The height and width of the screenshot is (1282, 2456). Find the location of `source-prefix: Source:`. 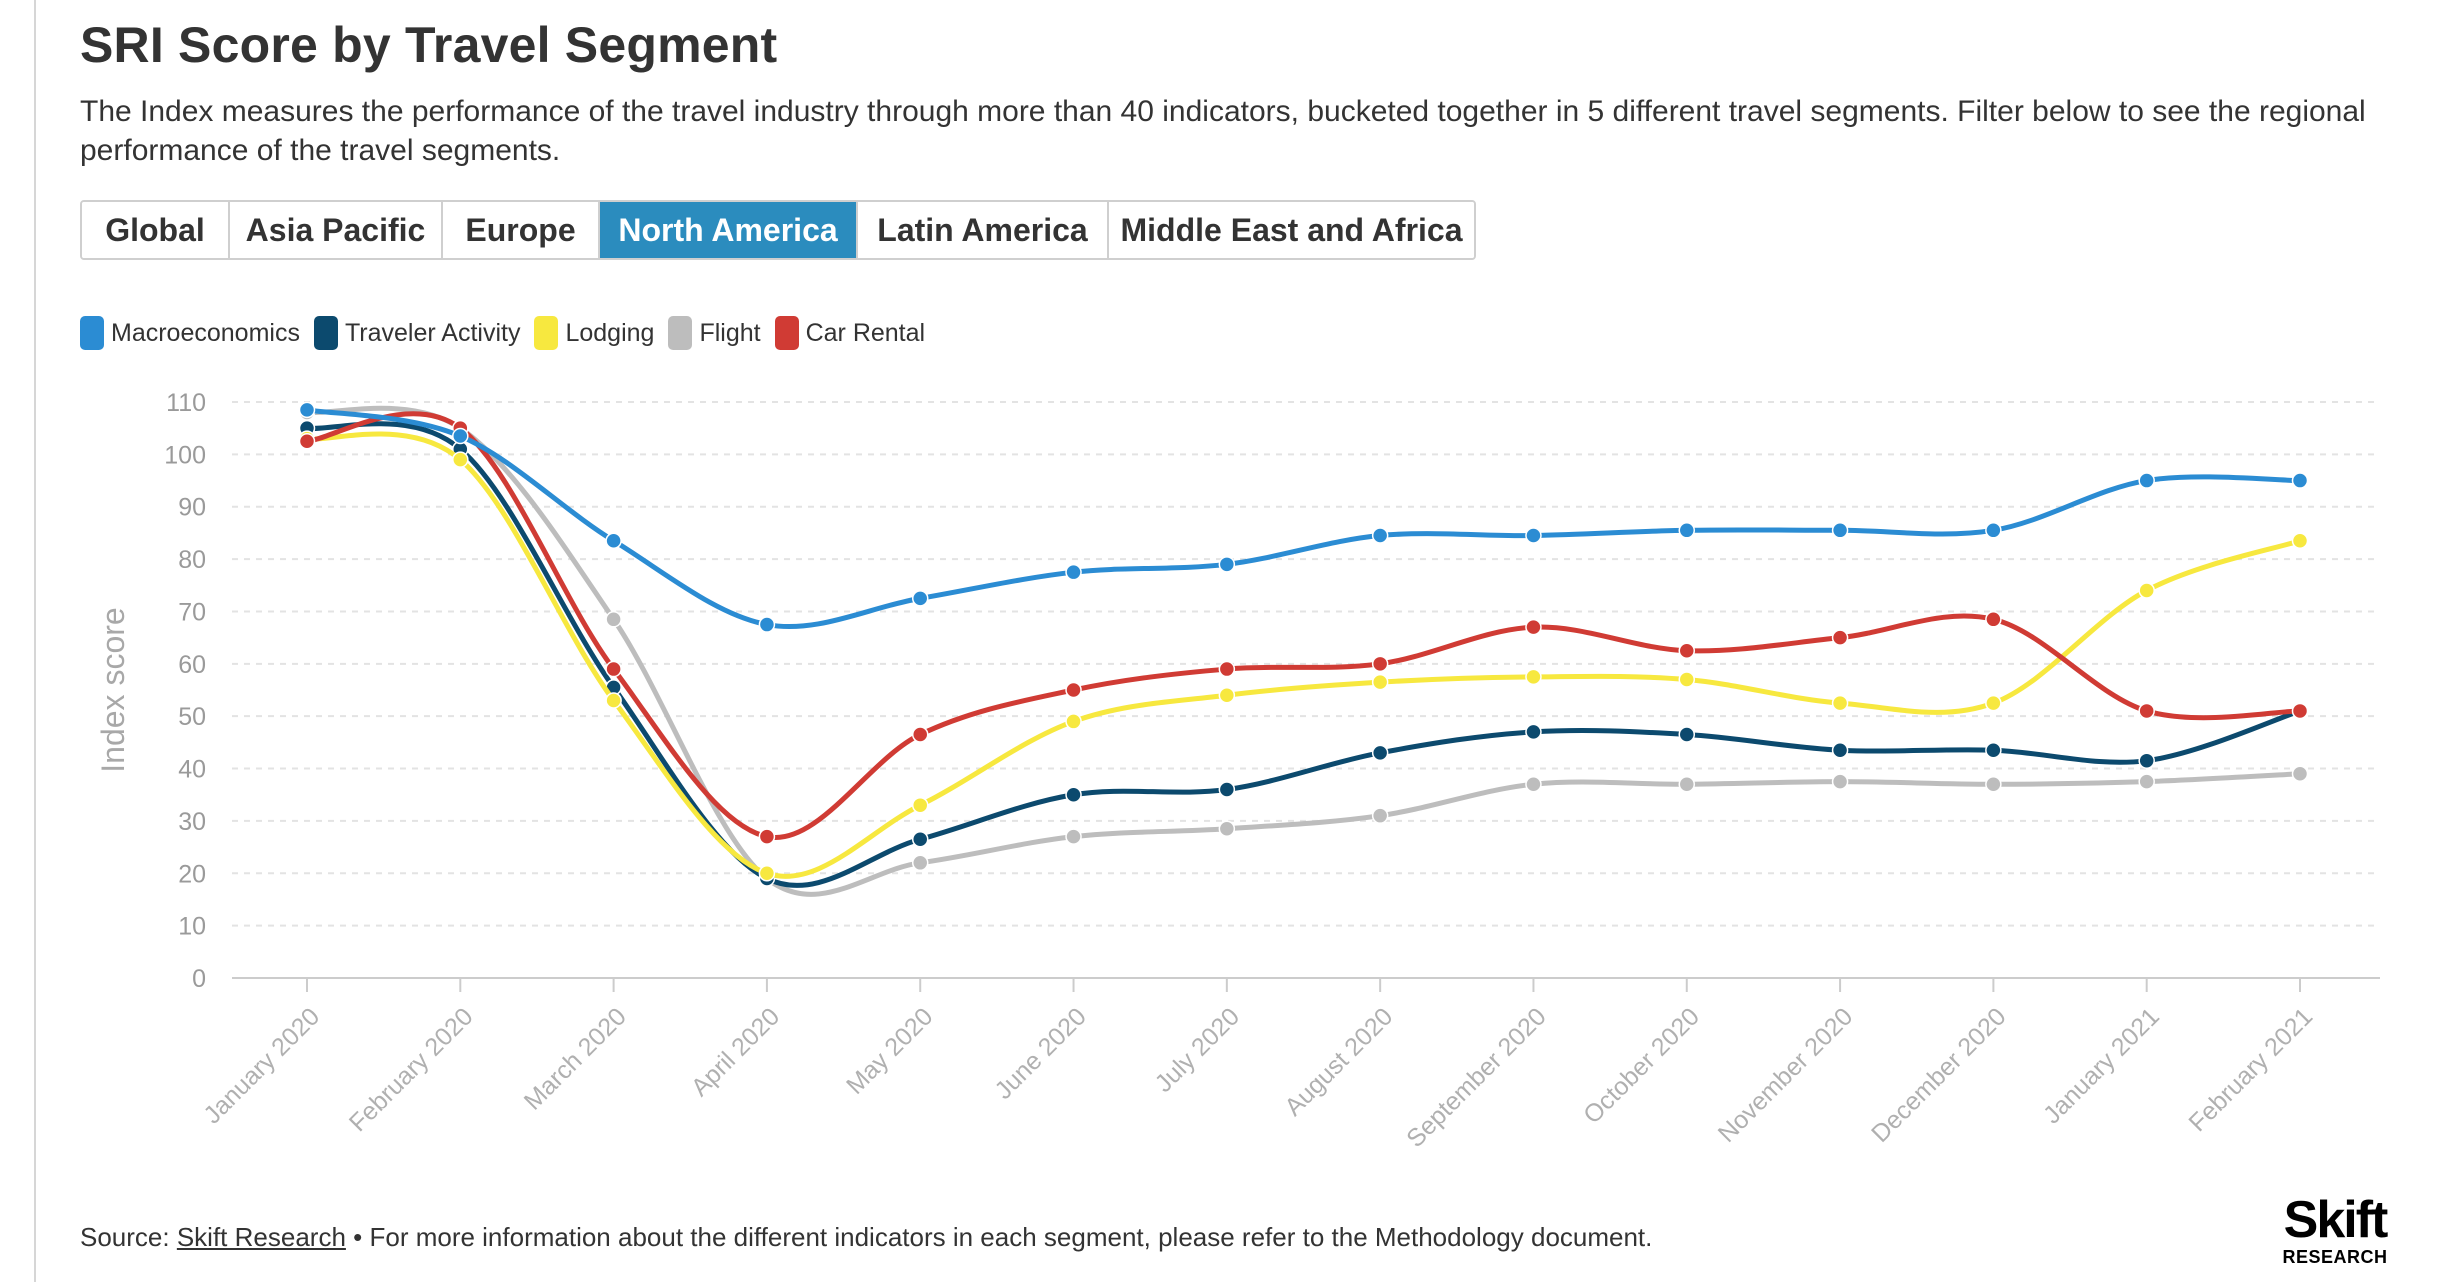

source-prefix: Source: is located at coordinates (125, 1237).